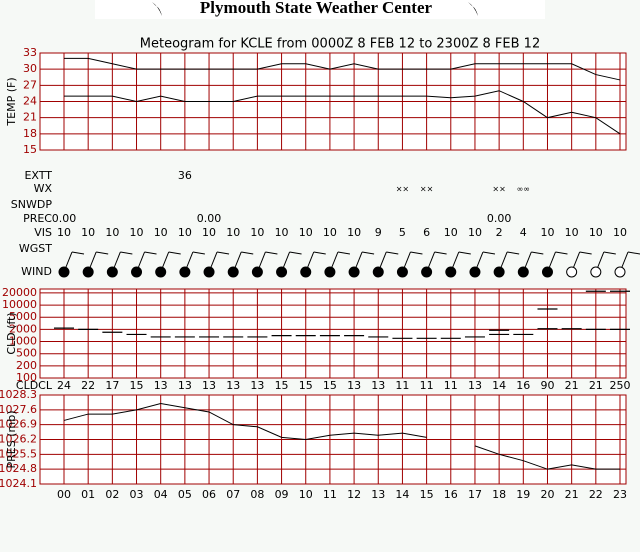 This screenshot has height=552, width=640. What do you see at coordinates (88, 494) in the screenshot?
I see `x-tick-label: 01` at bounding box center [88, 494].